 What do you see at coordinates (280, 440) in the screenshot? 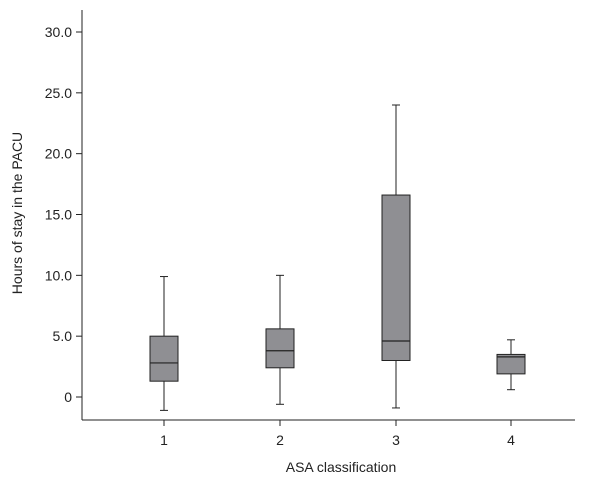
I see `x-tick-label: 2` at bounding box center [280, 440].